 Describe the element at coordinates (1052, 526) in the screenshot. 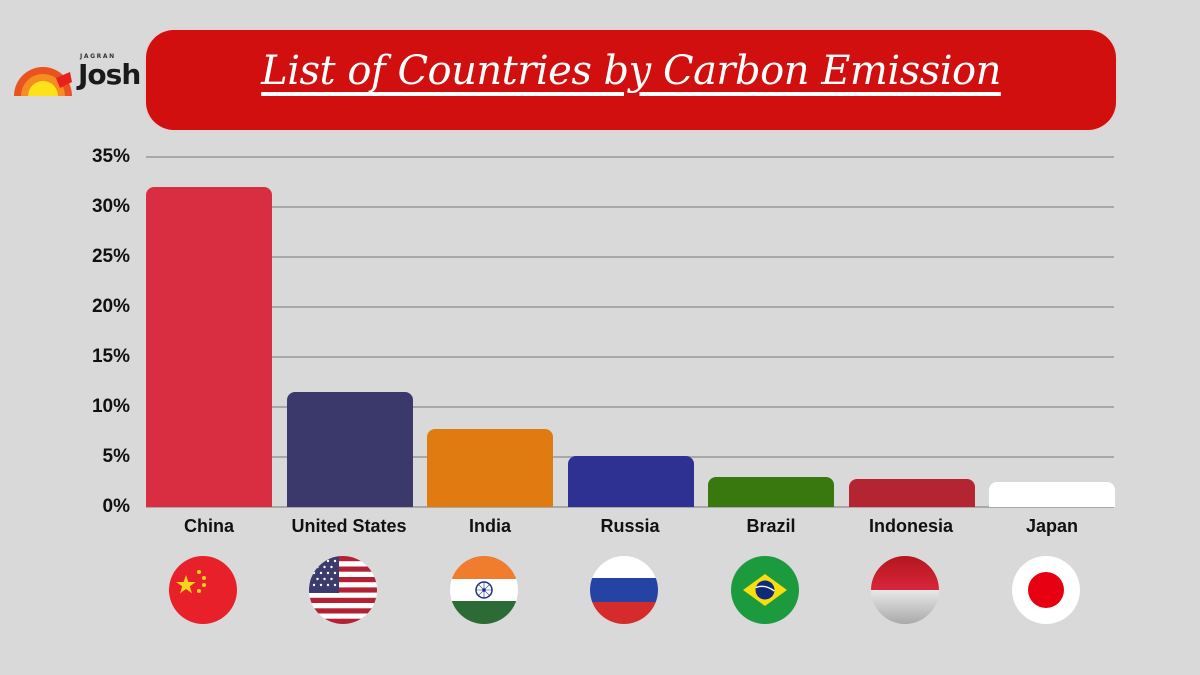

I see `x-label-japan: Japan` at that location.